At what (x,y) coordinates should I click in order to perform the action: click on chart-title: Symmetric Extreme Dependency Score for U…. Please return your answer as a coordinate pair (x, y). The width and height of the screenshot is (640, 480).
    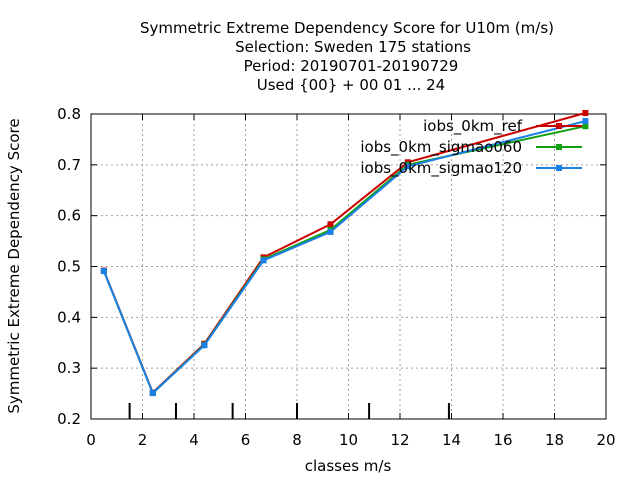
    Looking at the image, I should click on (347, 56).